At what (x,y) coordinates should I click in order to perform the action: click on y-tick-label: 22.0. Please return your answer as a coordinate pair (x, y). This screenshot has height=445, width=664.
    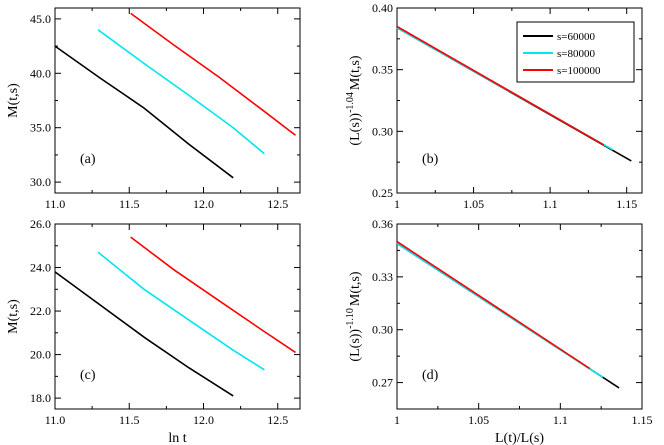
    Looking at the image, I should click on (40, 311).